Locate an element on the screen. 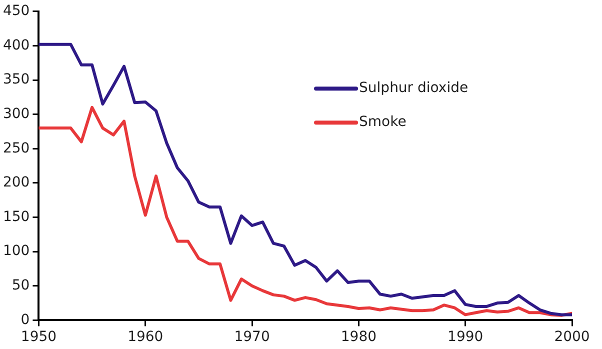 This screenshot has height=349, width=602. y-tick-label: 250 is located at coordinates (16, 148).